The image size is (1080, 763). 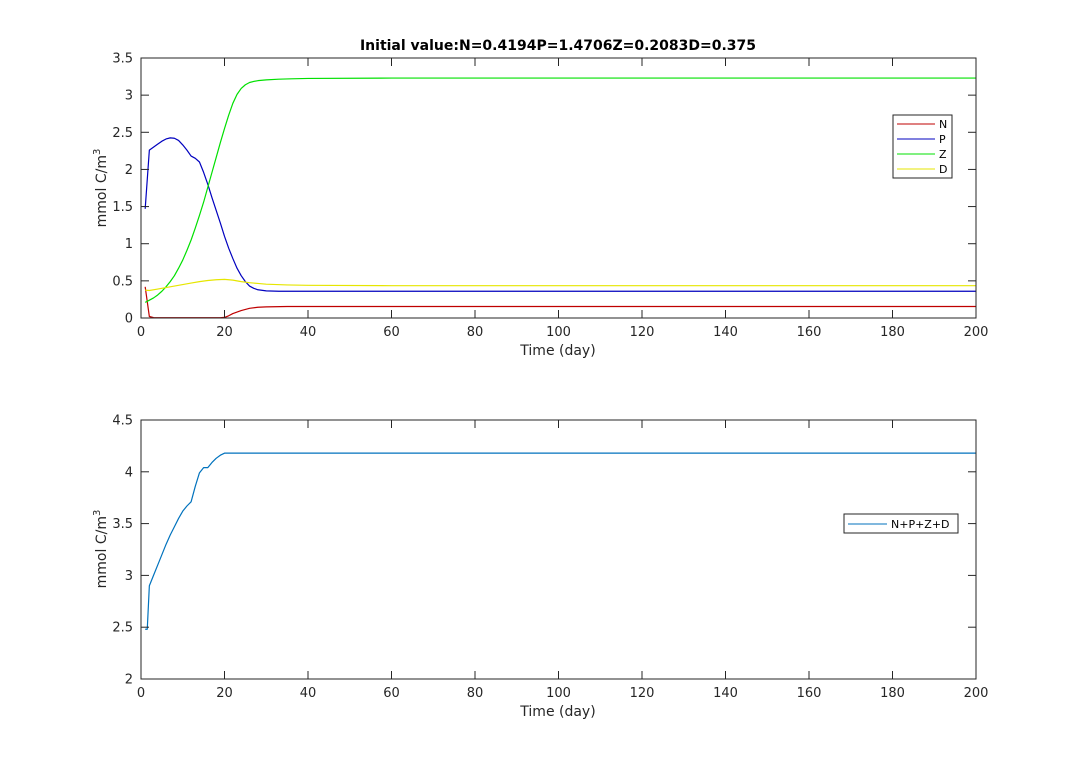 What do you see at coordinates (475, 693) in the screenshot?
I see `bottom-xtick-label: 80` at bounding box center [475, 693].